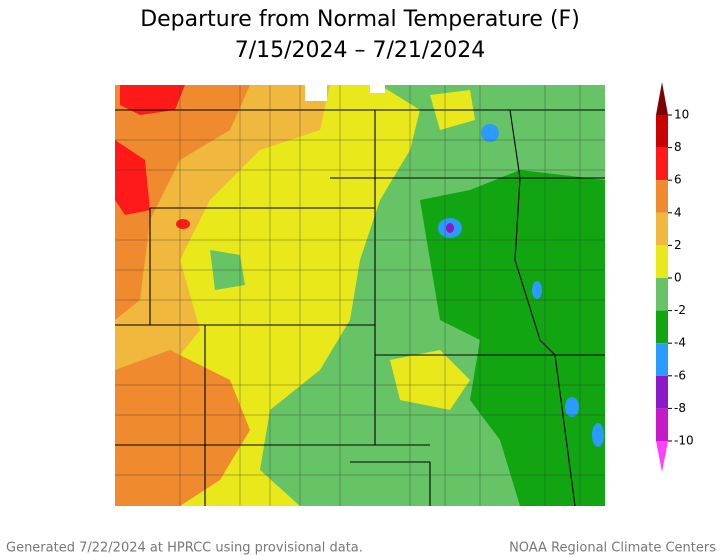  Describe the element at coordinates (680, 408) in the screenshot. I see `colorbar-tick-label: -8` at that location.